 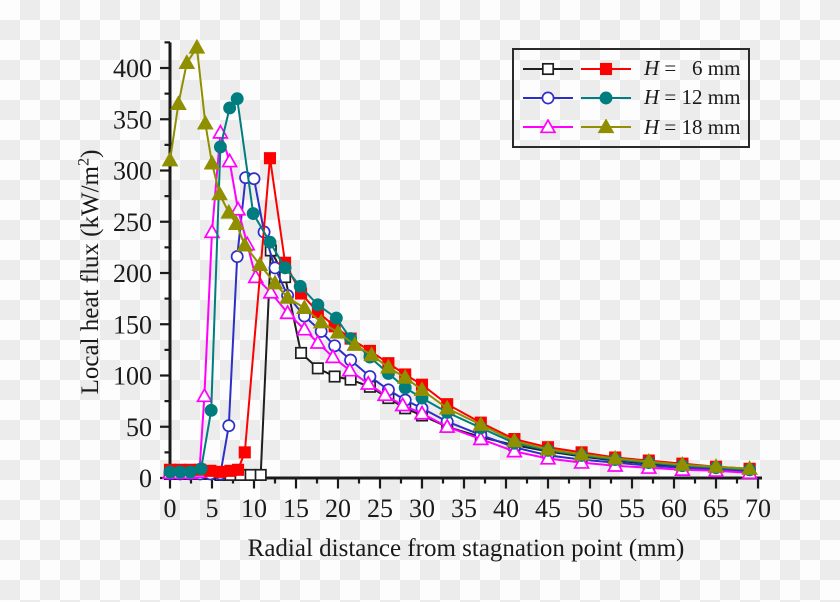 I want to click on legend-sample-h6-filled-square-icon, so click(x=606, y=68).